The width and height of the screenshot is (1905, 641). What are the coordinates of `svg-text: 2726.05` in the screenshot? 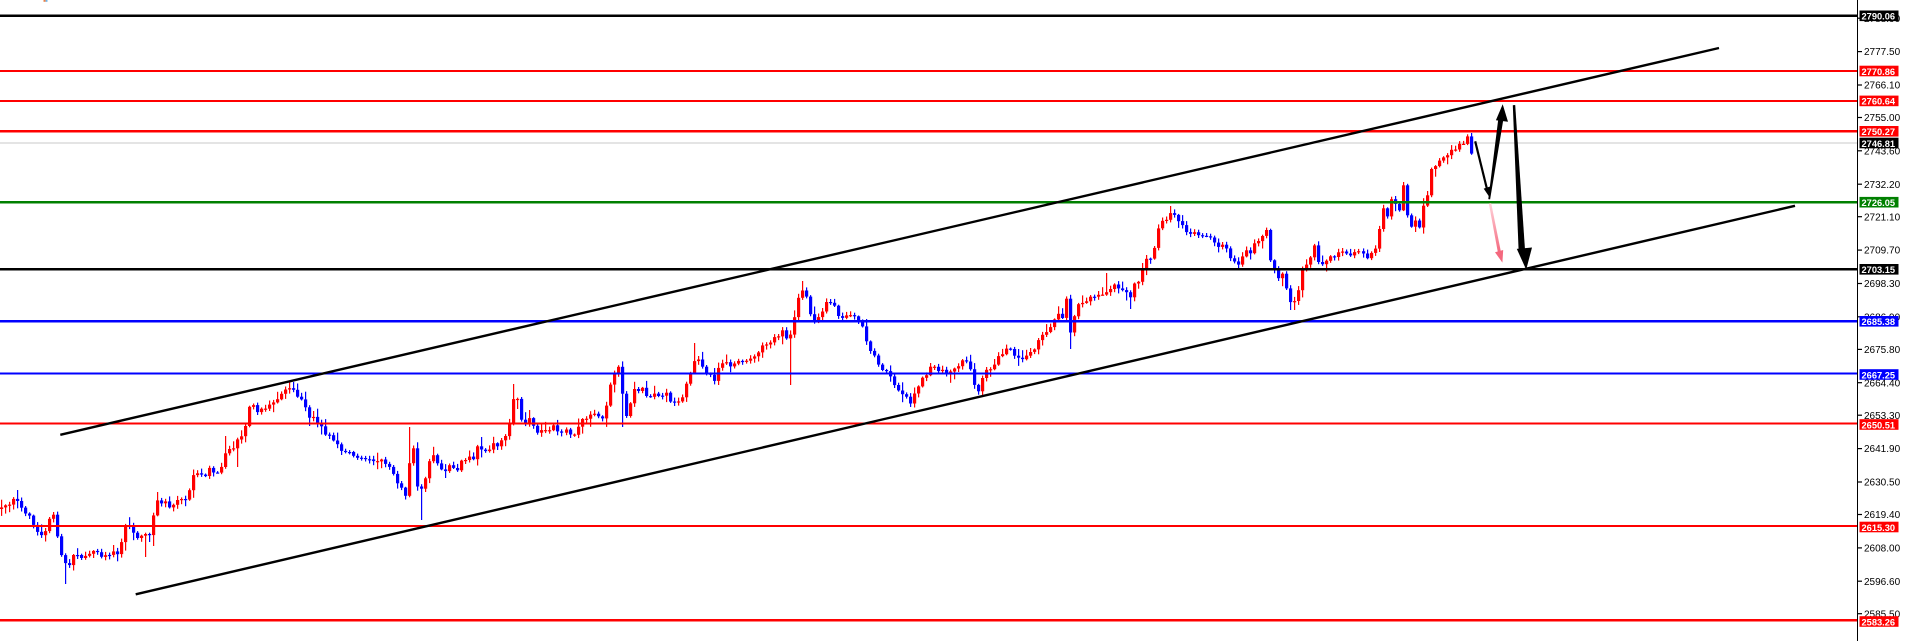 It's located at (1879, 203).